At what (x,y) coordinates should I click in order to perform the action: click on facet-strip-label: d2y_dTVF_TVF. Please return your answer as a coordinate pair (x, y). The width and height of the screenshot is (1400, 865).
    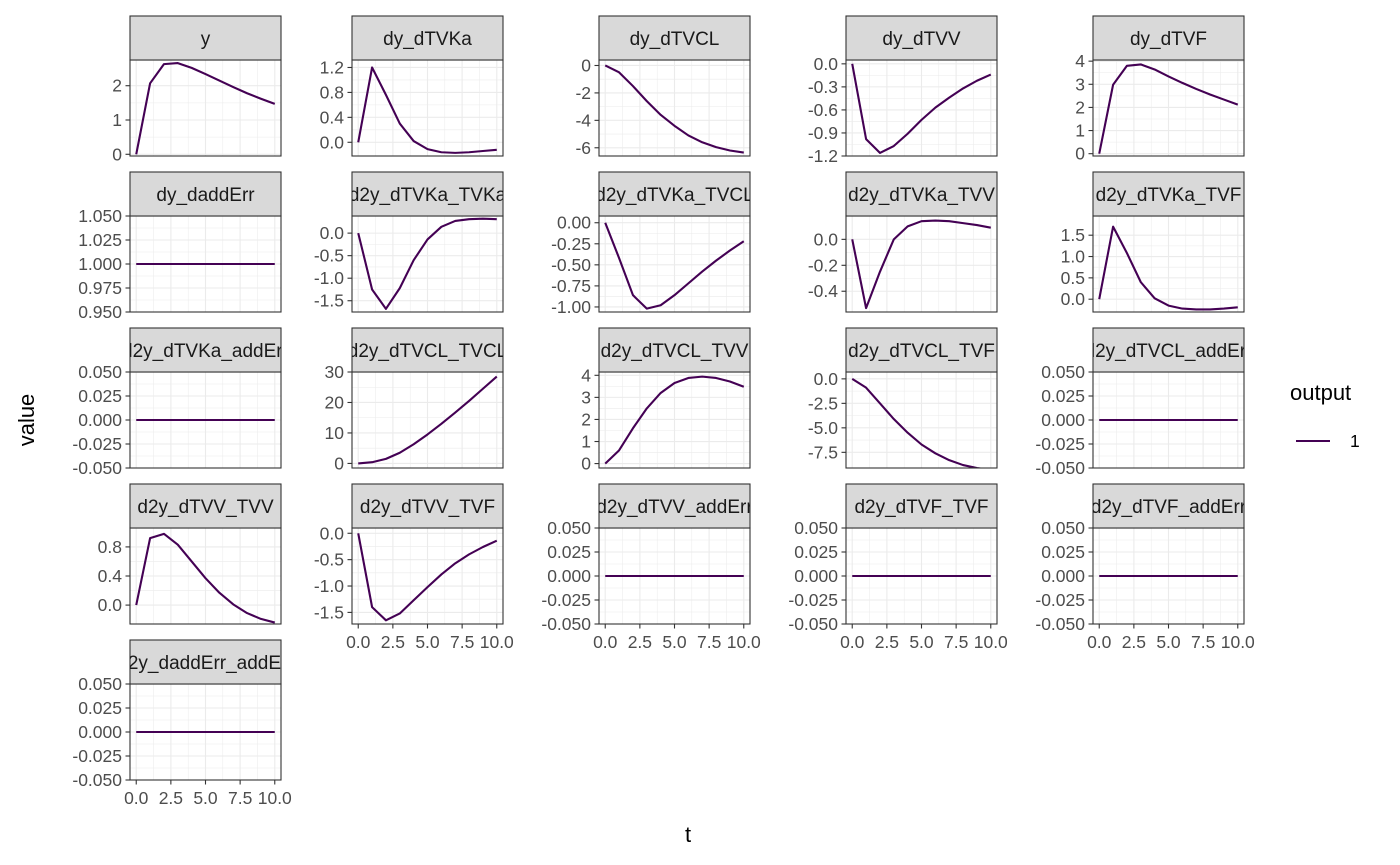
    Looking at the image, I should click on (921, 507).